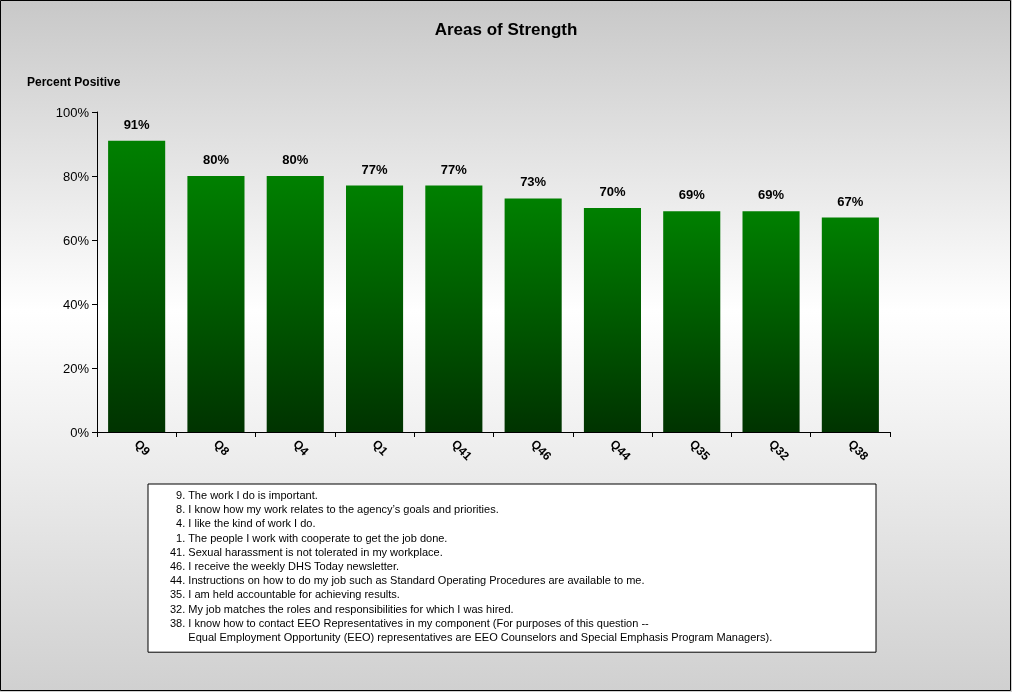 The height and width of the screenshot is (692, 1012). Describe the element at coordinates (541, 450) in the screenshot. I see `x-tick-label: Q46` at that location.